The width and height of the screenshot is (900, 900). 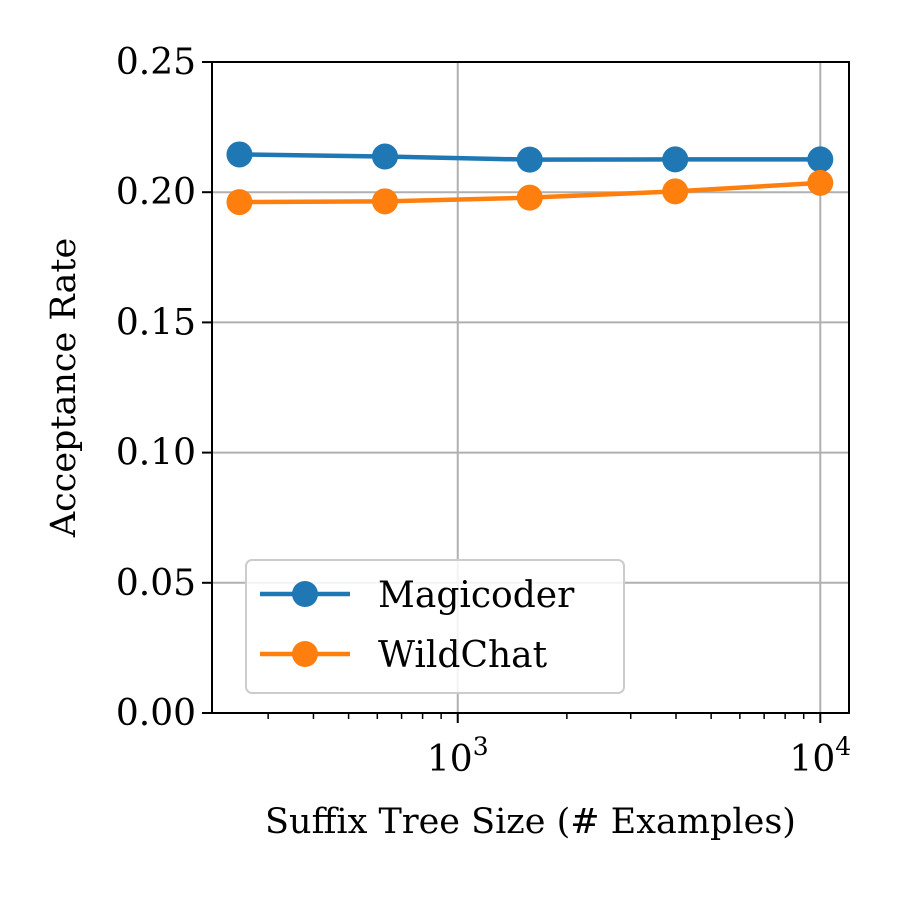 What do you see at coordinates (164, 388) in the screenshot?
I see `y-axis: 0.00 0.05 0.10 0.15 0.20 0.25` at bounding box center [164, 388].